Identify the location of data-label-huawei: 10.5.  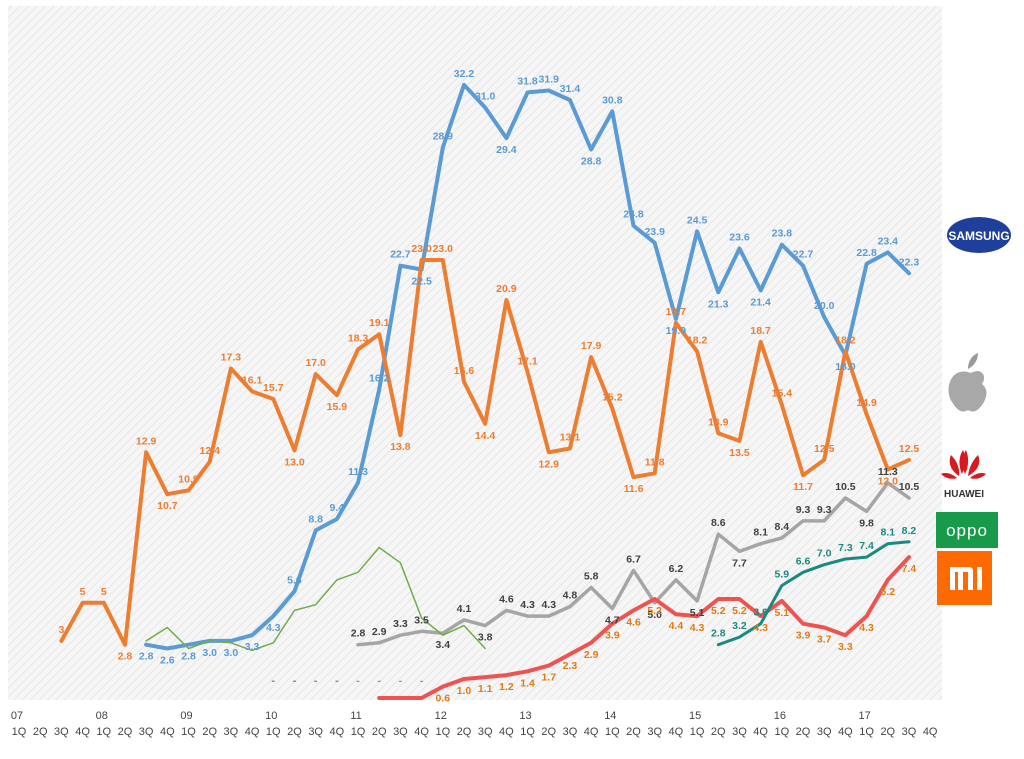
(845, 487).